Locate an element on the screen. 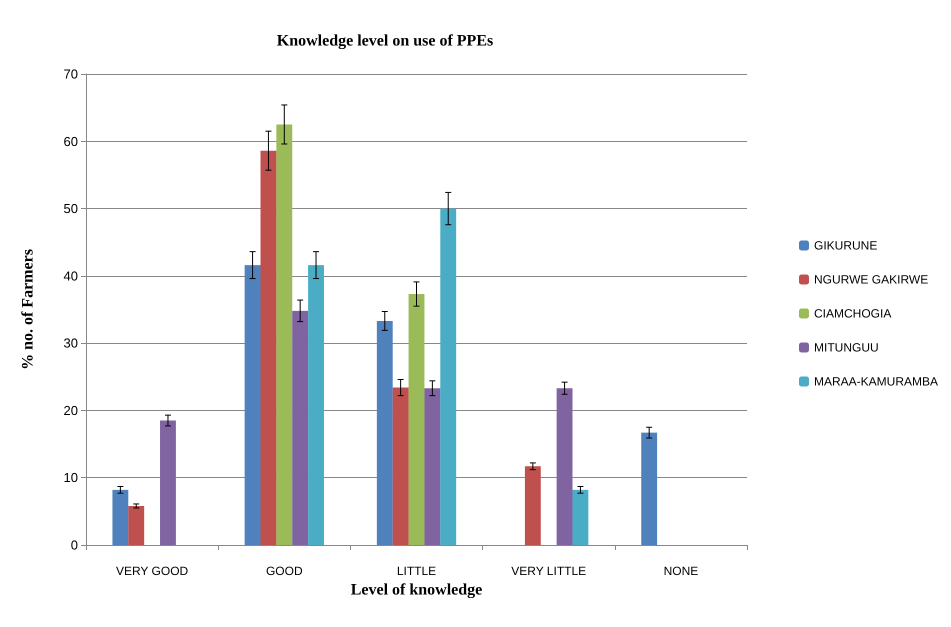  y-tick-label: 20 is located at coordinates (71, 410).